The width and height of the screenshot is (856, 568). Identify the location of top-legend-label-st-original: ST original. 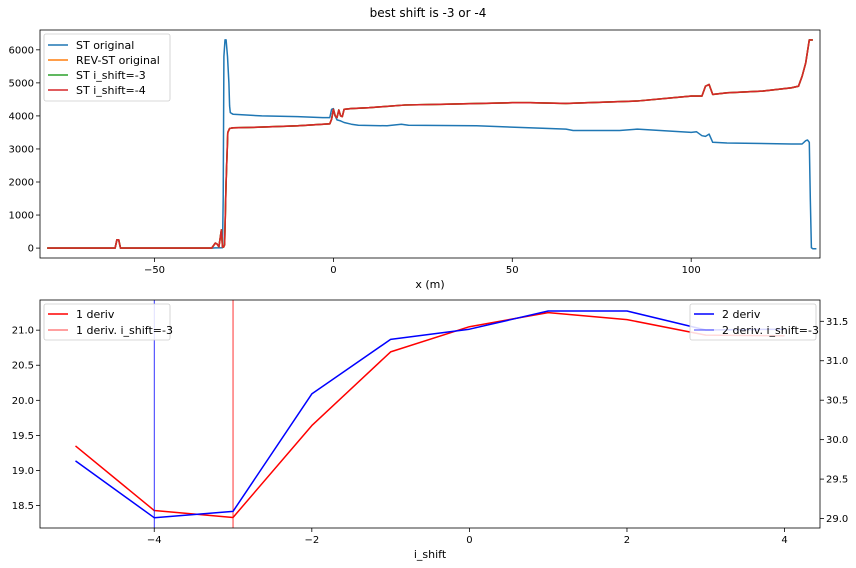
(105, 45).